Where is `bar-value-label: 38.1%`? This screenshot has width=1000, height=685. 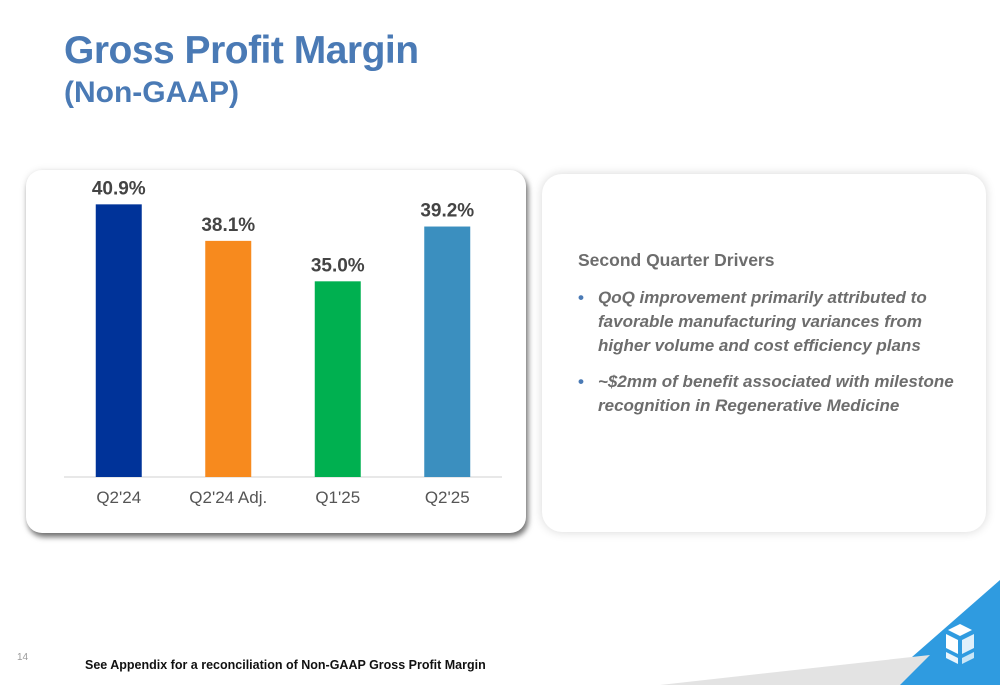
bar-value-label: 38.1% is located at coordinates (228, 225).